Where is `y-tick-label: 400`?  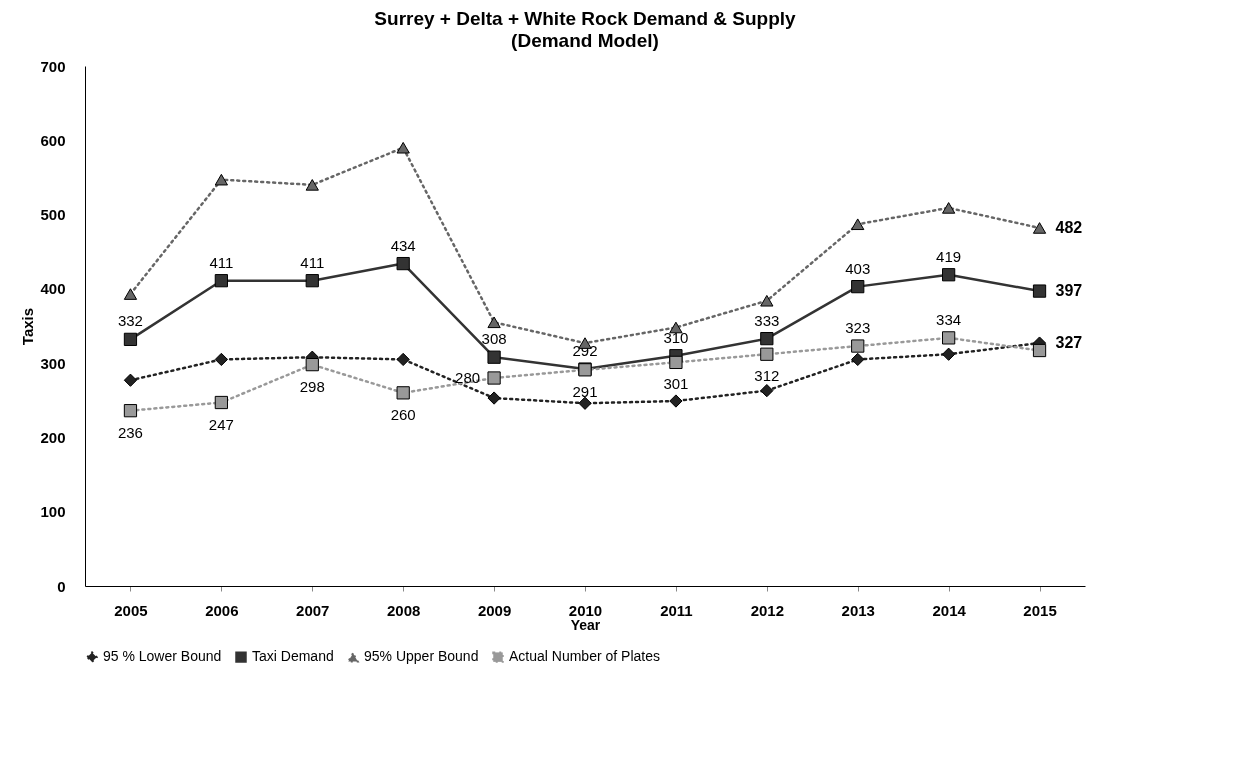 y-tick-label: 400 is located at coordinates (53, 289).